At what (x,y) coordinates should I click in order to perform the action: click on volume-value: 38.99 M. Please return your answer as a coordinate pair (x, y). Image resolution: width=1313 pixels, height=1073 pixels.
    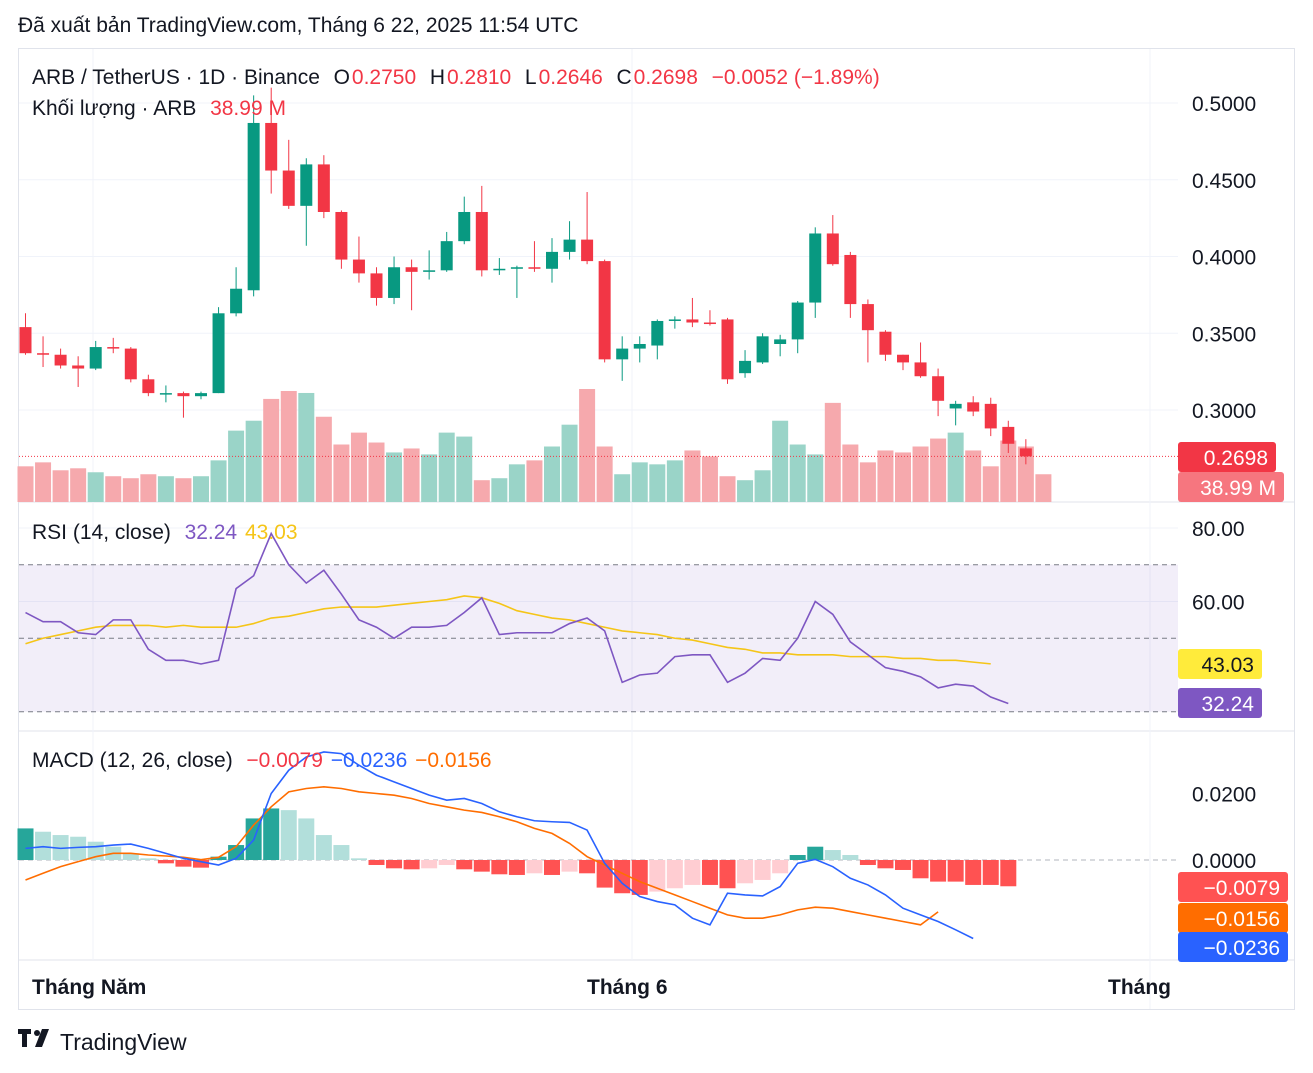
    Looking at the image, I should click on (248, 108).